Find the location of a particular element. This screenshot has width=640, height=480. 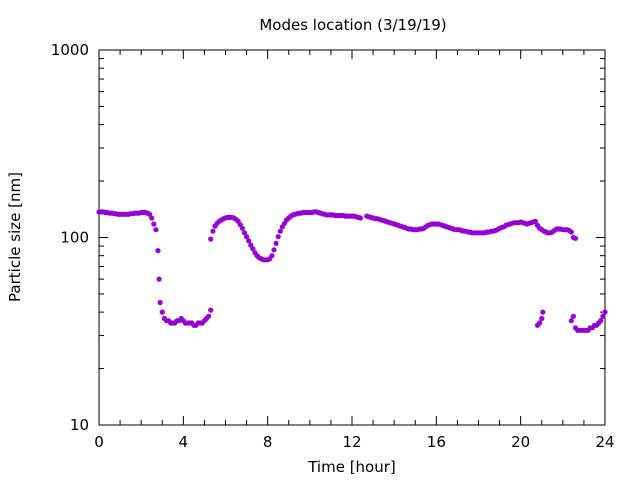

y-tick-label: 100 is located at coordinates (74, 238).